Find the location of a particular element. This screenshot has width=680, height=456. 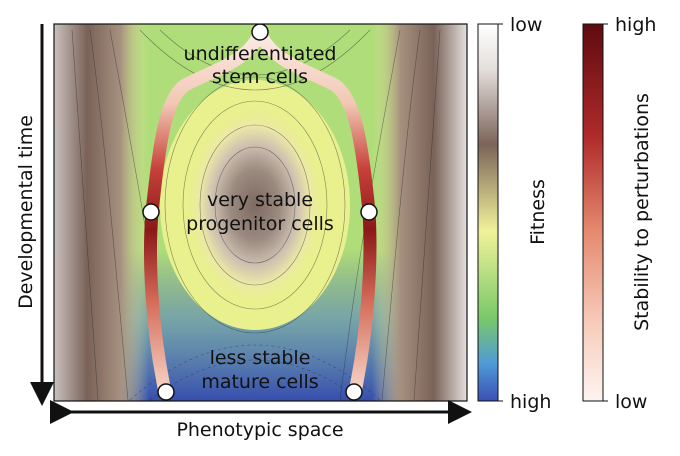

progenitor-marker-right is located at coordinates (369, 212).